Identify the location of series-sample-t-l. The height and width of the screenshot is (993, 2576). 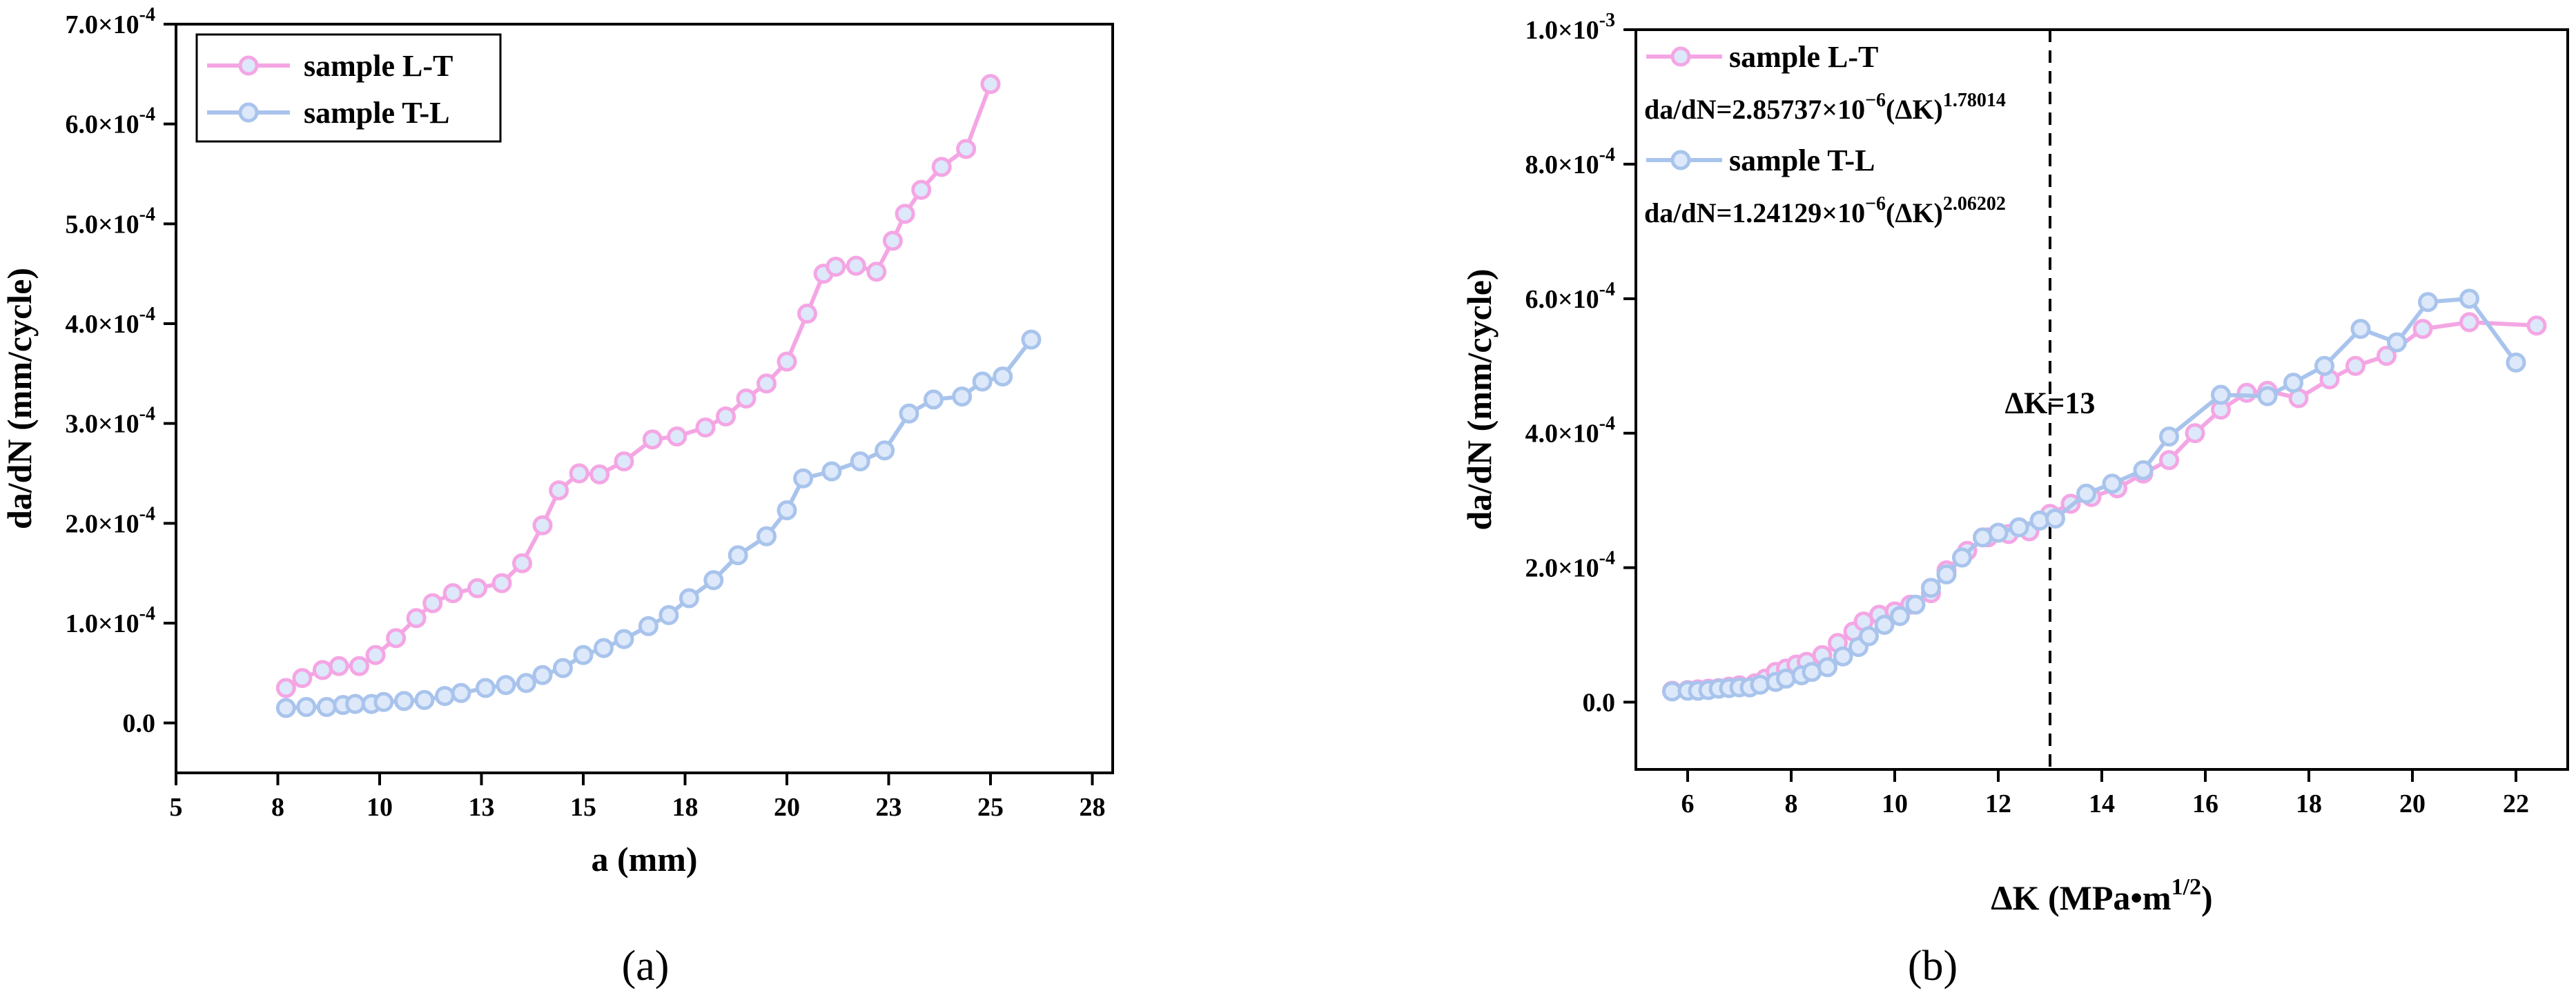
(2094, 495).